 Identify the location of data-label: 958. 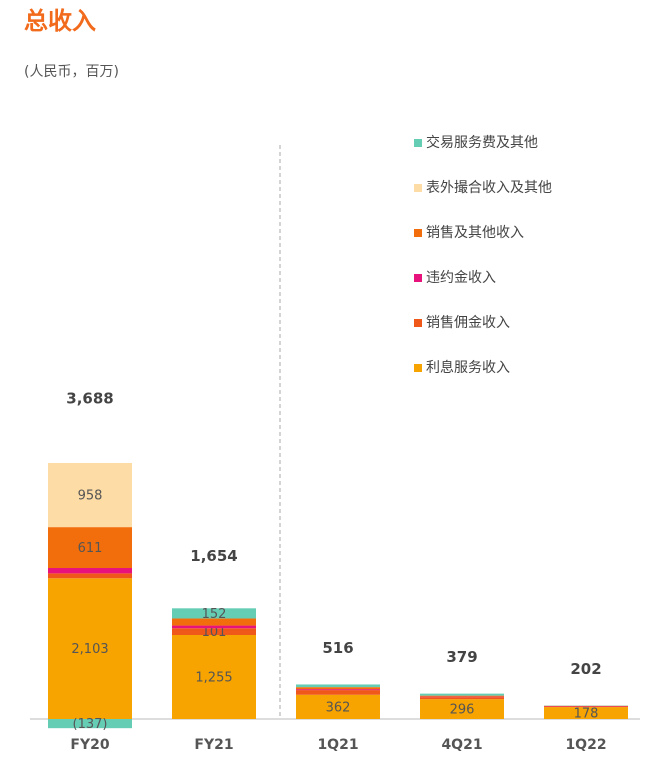
(90, 496).